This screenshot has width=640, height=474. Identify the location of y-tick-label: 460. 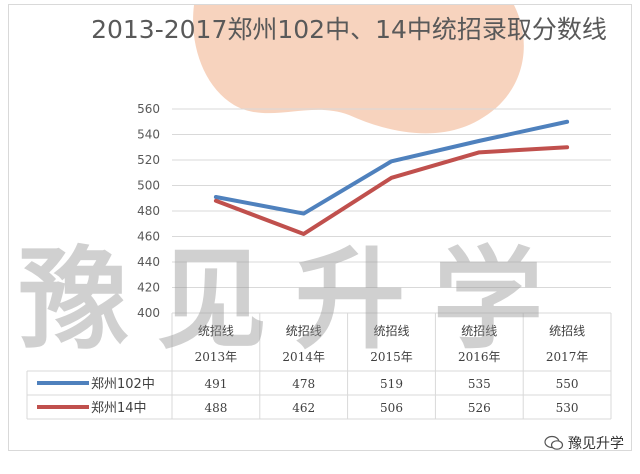
(148, 237).